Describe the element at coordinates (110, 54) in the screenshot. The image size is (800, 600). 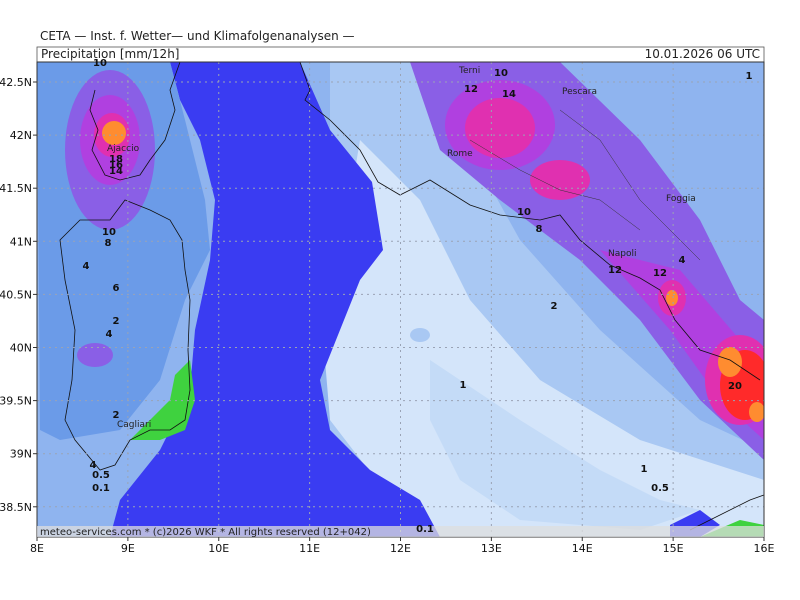
I see `field-title: Precipitation [mm/12h]` at that location.